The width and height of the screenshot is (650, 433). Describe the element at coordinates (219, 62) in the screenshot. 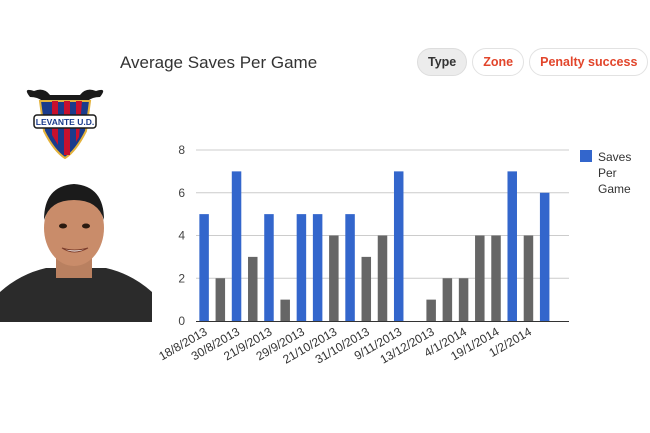

I see `chart-title: Average Saves Per Game` at that location.